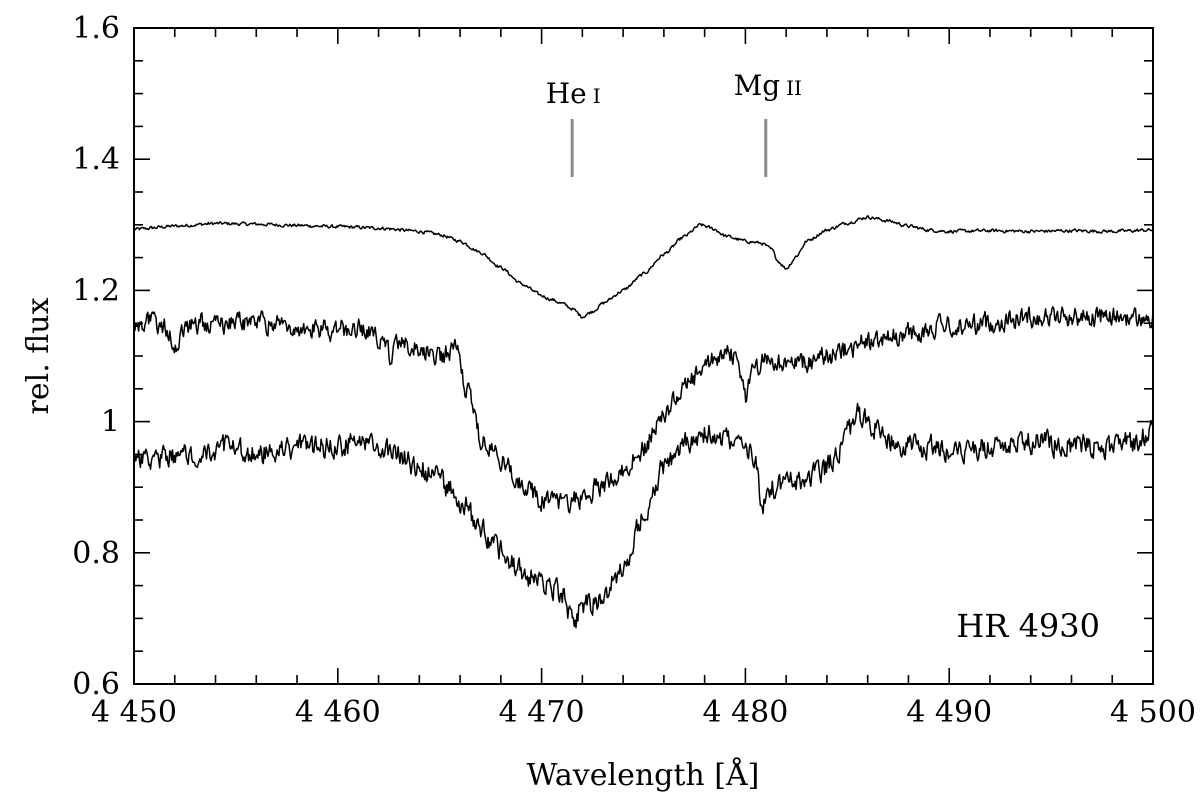  What do you see at coordinates (96, 356) in the screenshot?
I see `y-tick-labels: 0.6 0.8 1 1.2 1.4 1.6` at bounding box center [96, 356].